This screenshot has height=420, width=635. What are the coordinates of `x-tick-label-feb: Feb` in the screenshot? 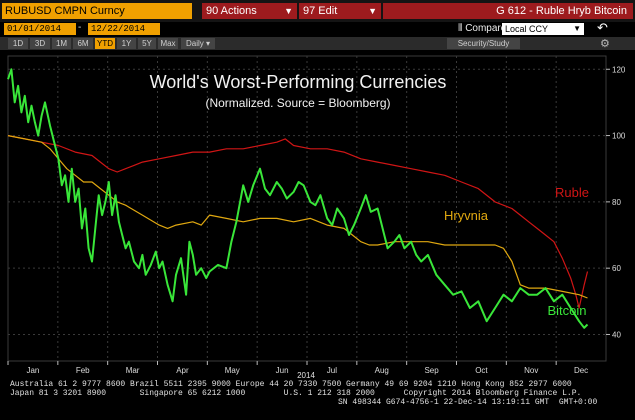 It's located at (83, 370).